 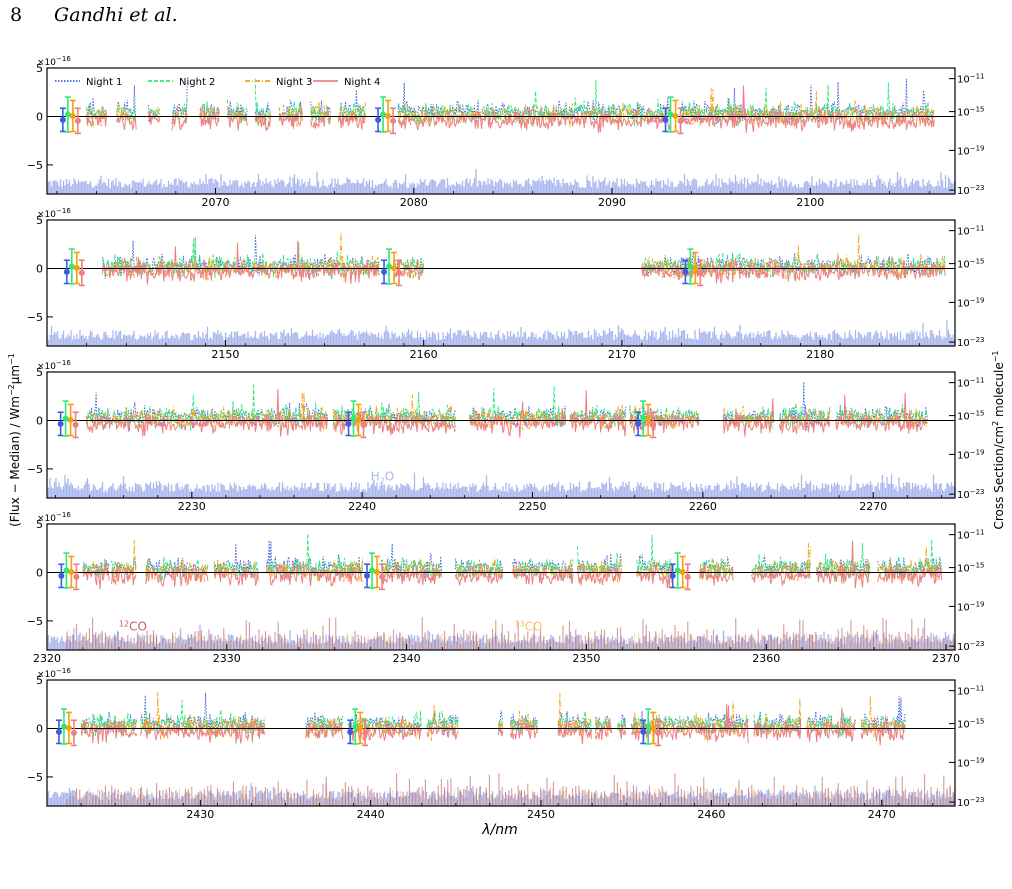 I want to click on x-tick-label: 2270, so click(x=873, y=506).